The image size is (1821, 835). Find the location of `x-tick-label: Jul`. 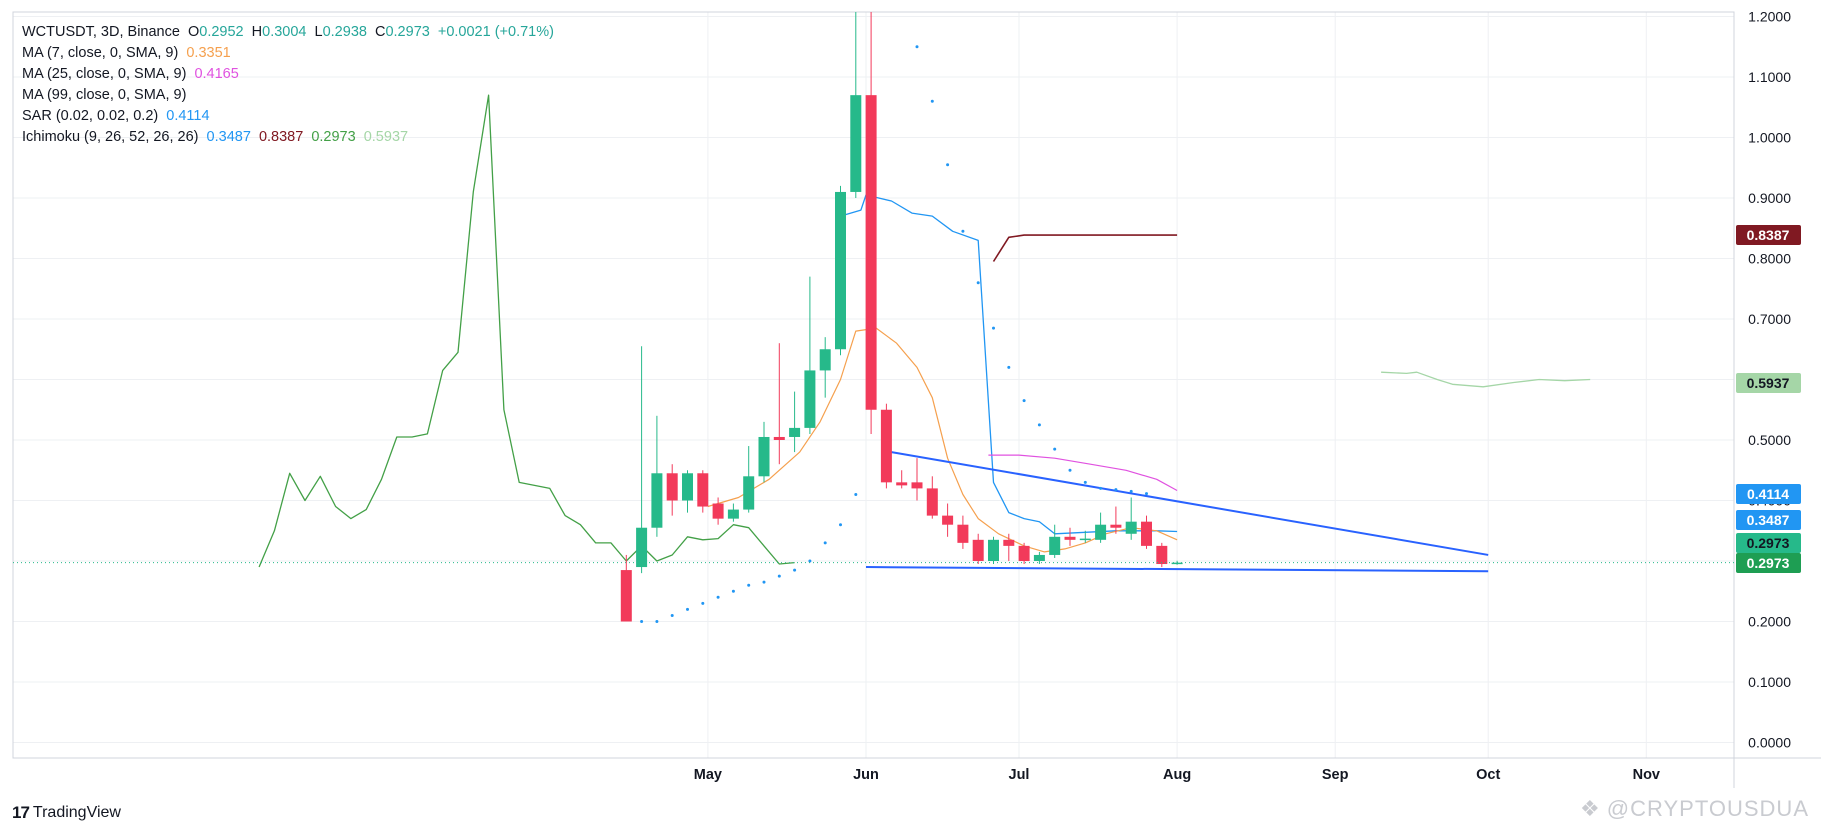

x-tick-label: Jul is located at coordinates (1019, 775).